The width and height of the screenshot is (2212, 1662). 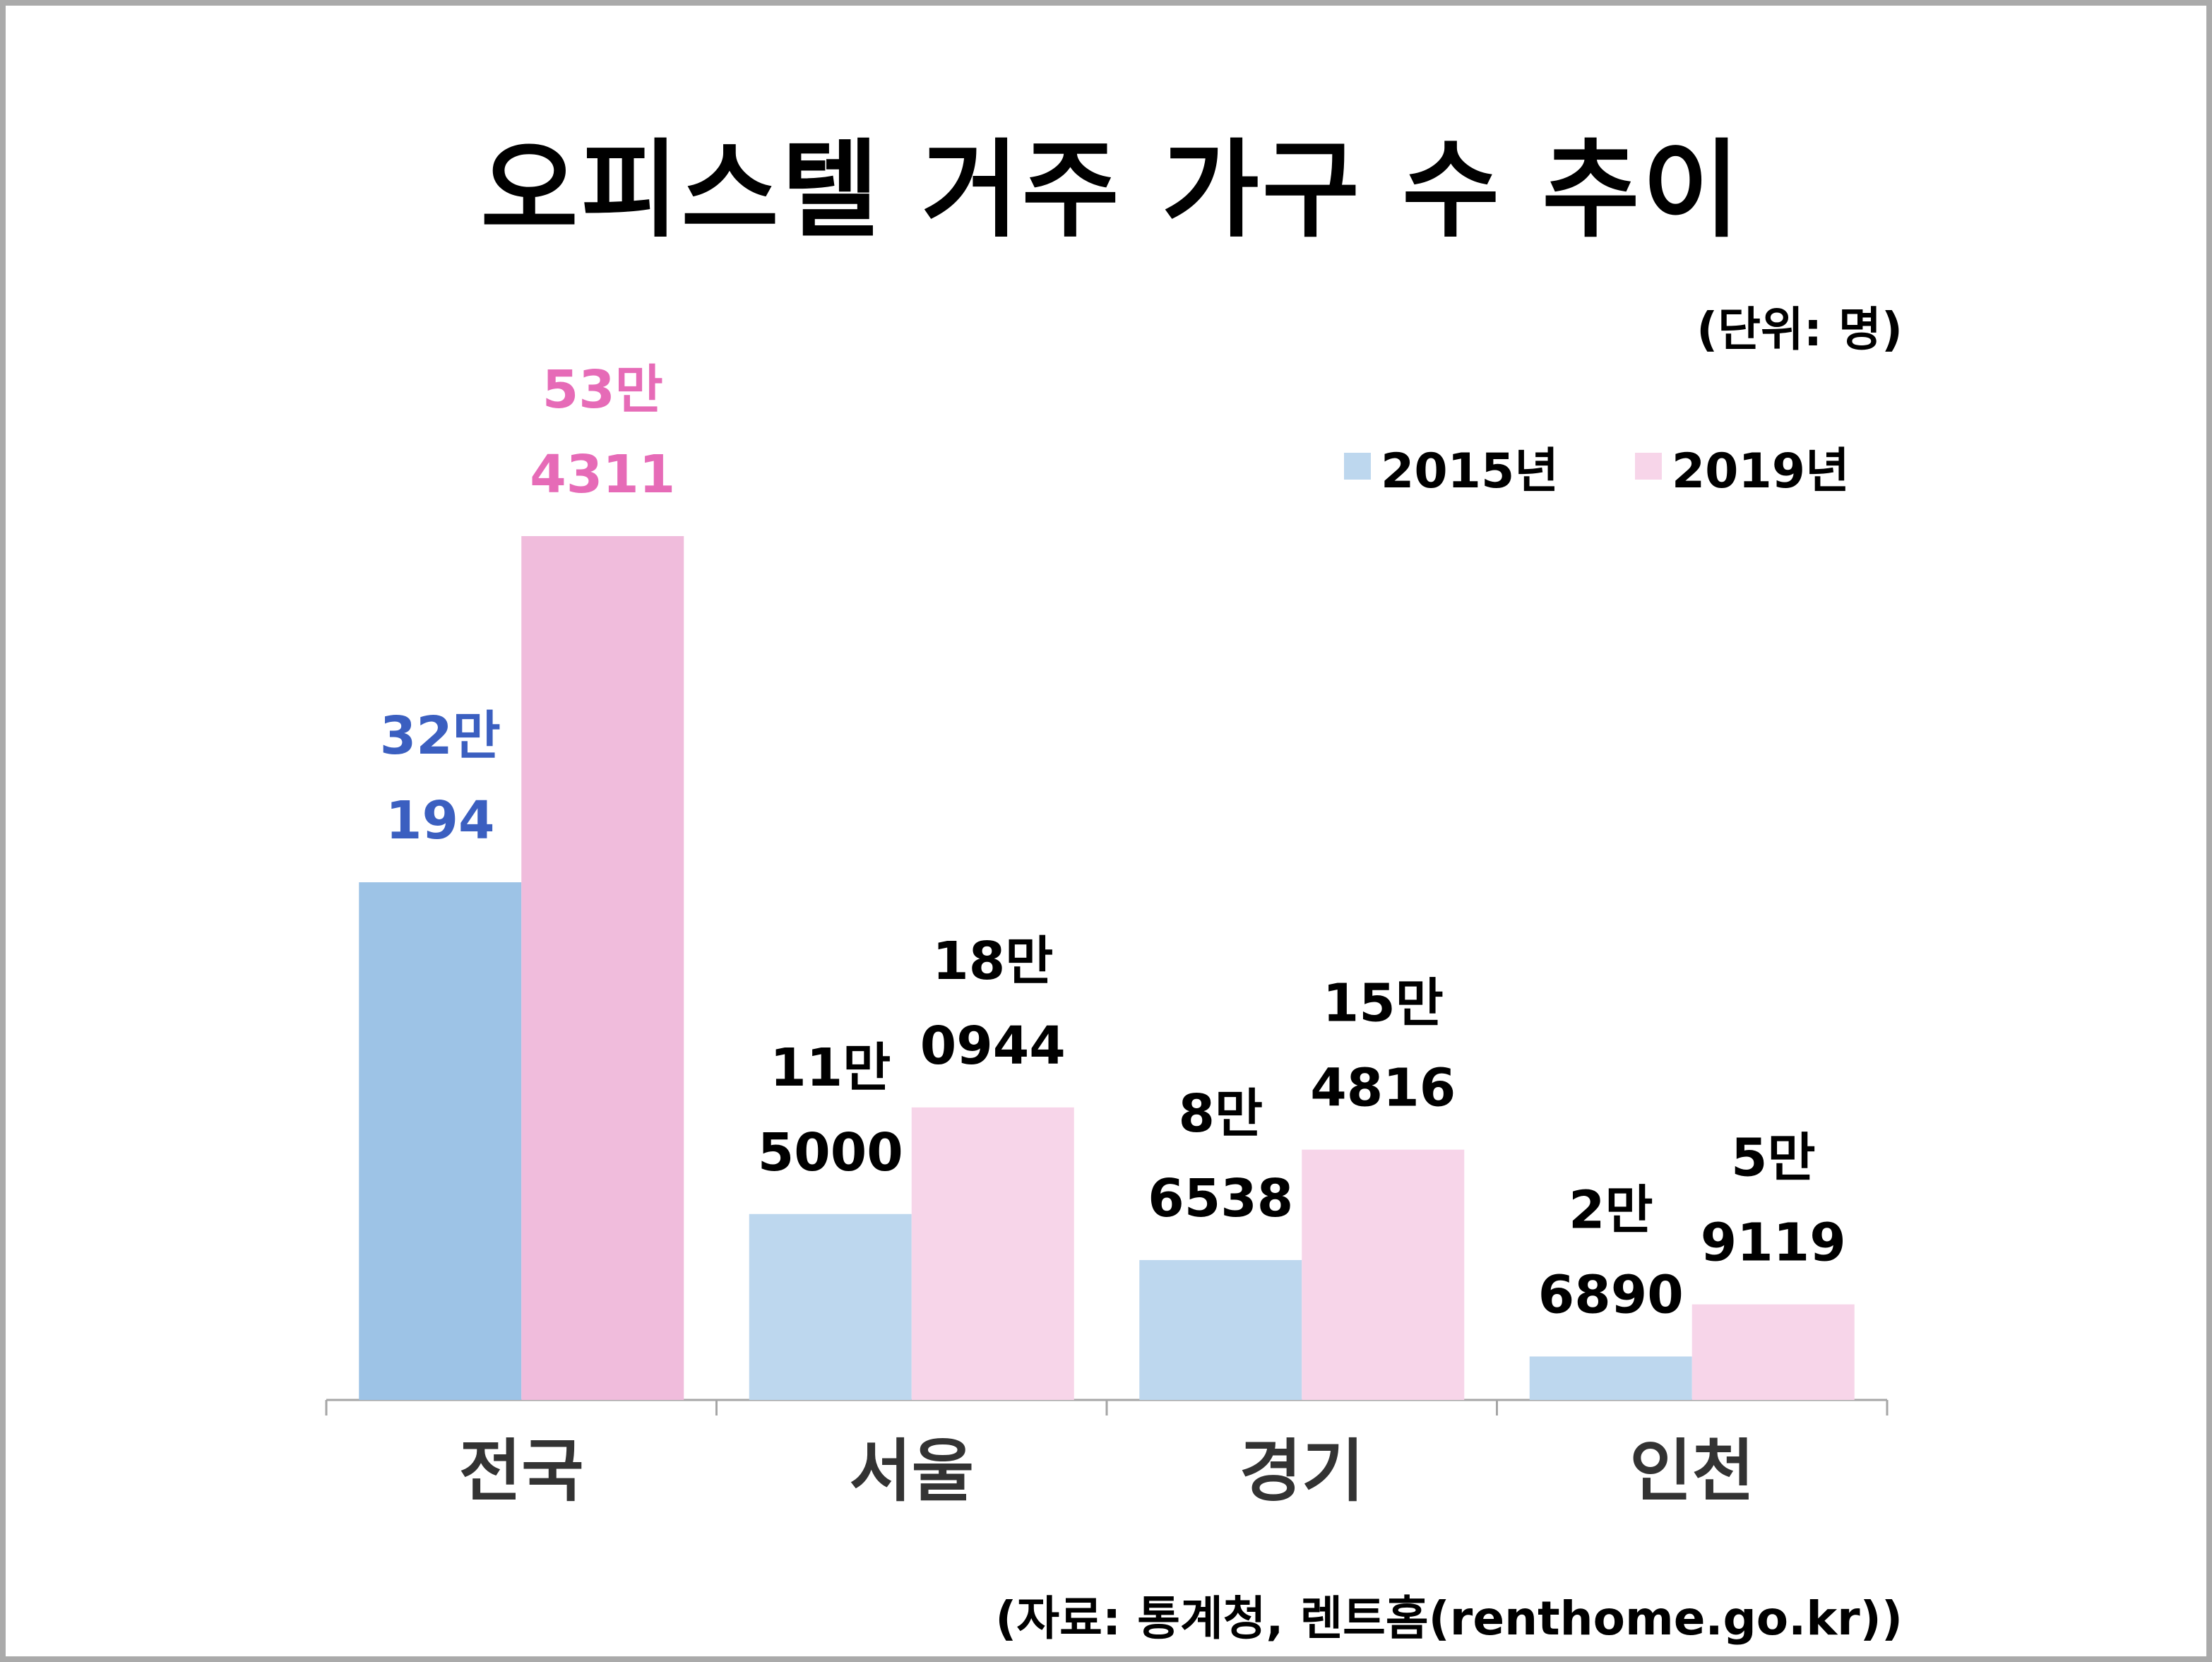 What do you see at coordinates (1357, 467) in the screenshot?
I see `legend-swatch-2015` at bounding box center [1357, 467].